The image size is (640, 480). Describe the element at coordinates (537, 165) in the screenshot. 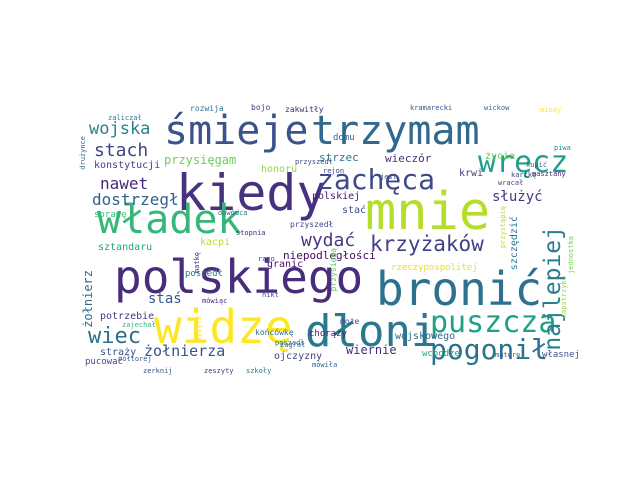

I see `word-cloud-word: kupić` at that location.